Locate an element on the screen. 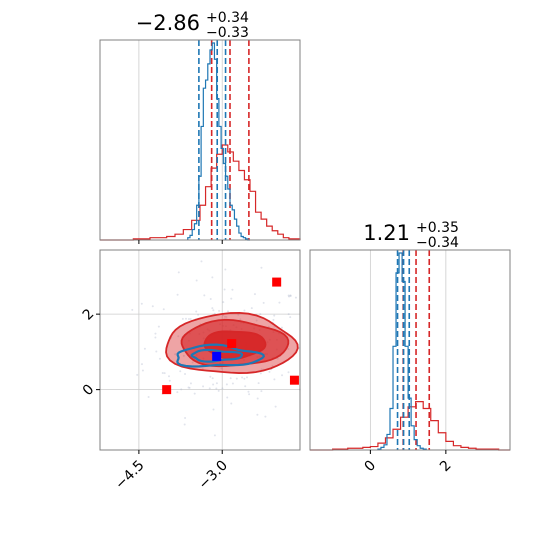 The width and height of the screenshot is (550, 550). blue-contour-outer is located at coordinates (220, 355).